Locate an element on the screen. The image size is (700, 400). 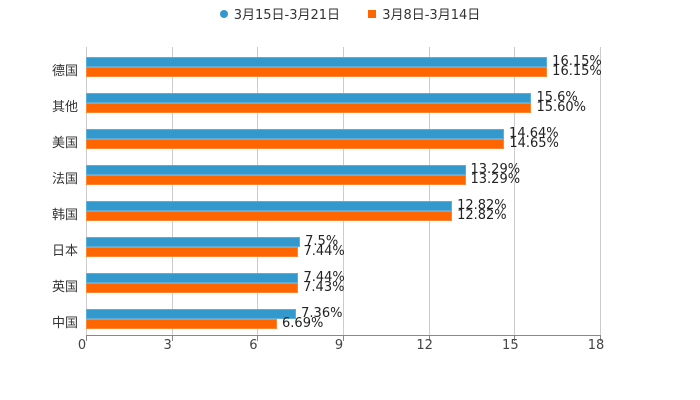
x-axis-tick-label: 12 is located at coordinates (424, 345).